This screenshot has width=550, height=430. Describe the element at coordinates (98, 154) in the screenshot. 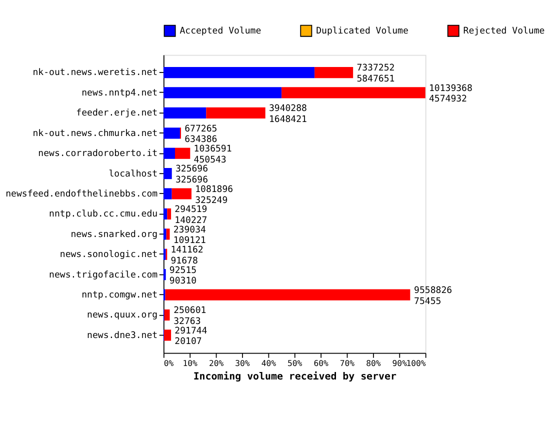

I see `y-tick-label: news.corradoroberto.it` at that location.